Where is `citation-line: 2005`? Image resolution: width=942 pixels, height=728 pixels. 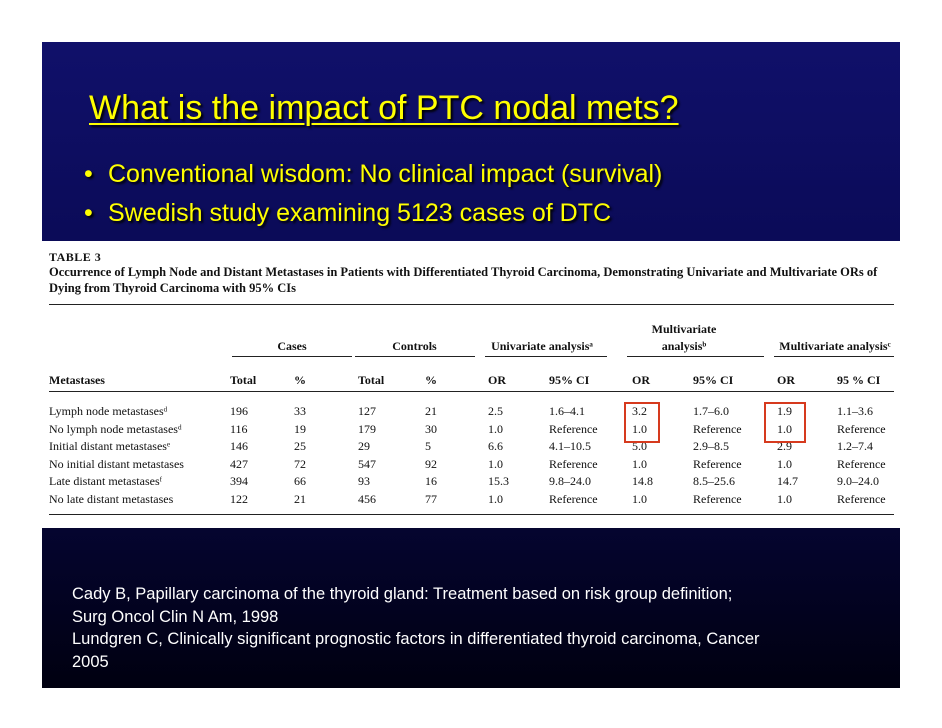 citation-line: 2005 is located at coordinates (90, 661).